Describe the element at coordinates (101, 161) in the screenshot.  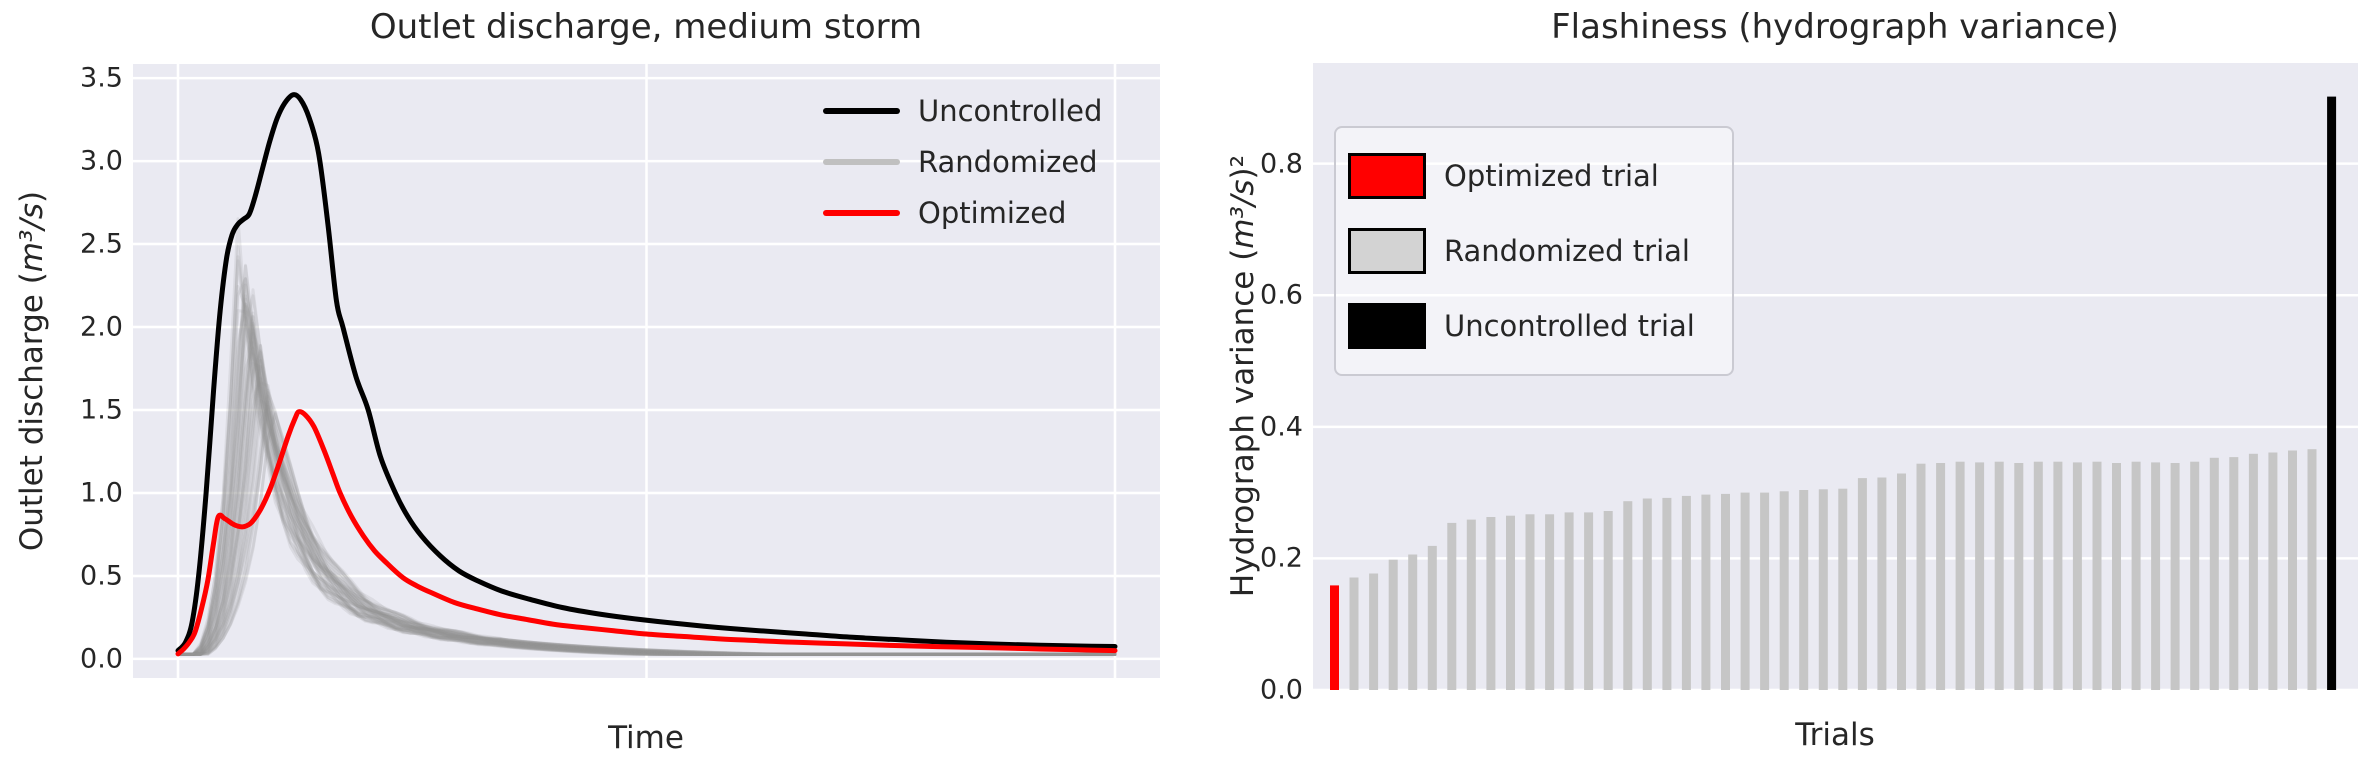
I see `left-ytick-3.0: 3.0` at that location.